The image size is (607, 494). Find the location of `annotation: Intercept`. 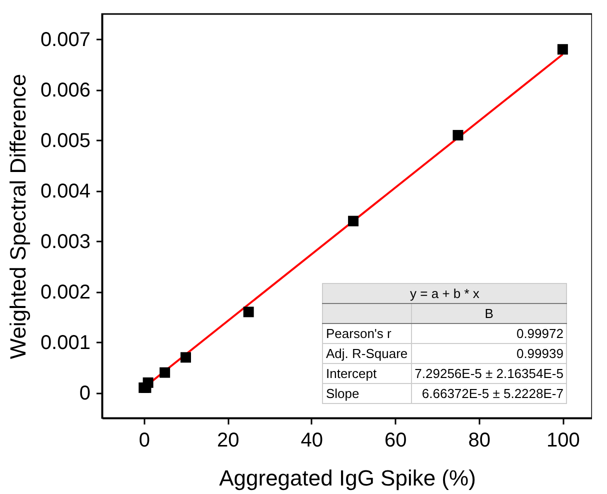

annotation: Intercept is located at coordinates (367, 374).